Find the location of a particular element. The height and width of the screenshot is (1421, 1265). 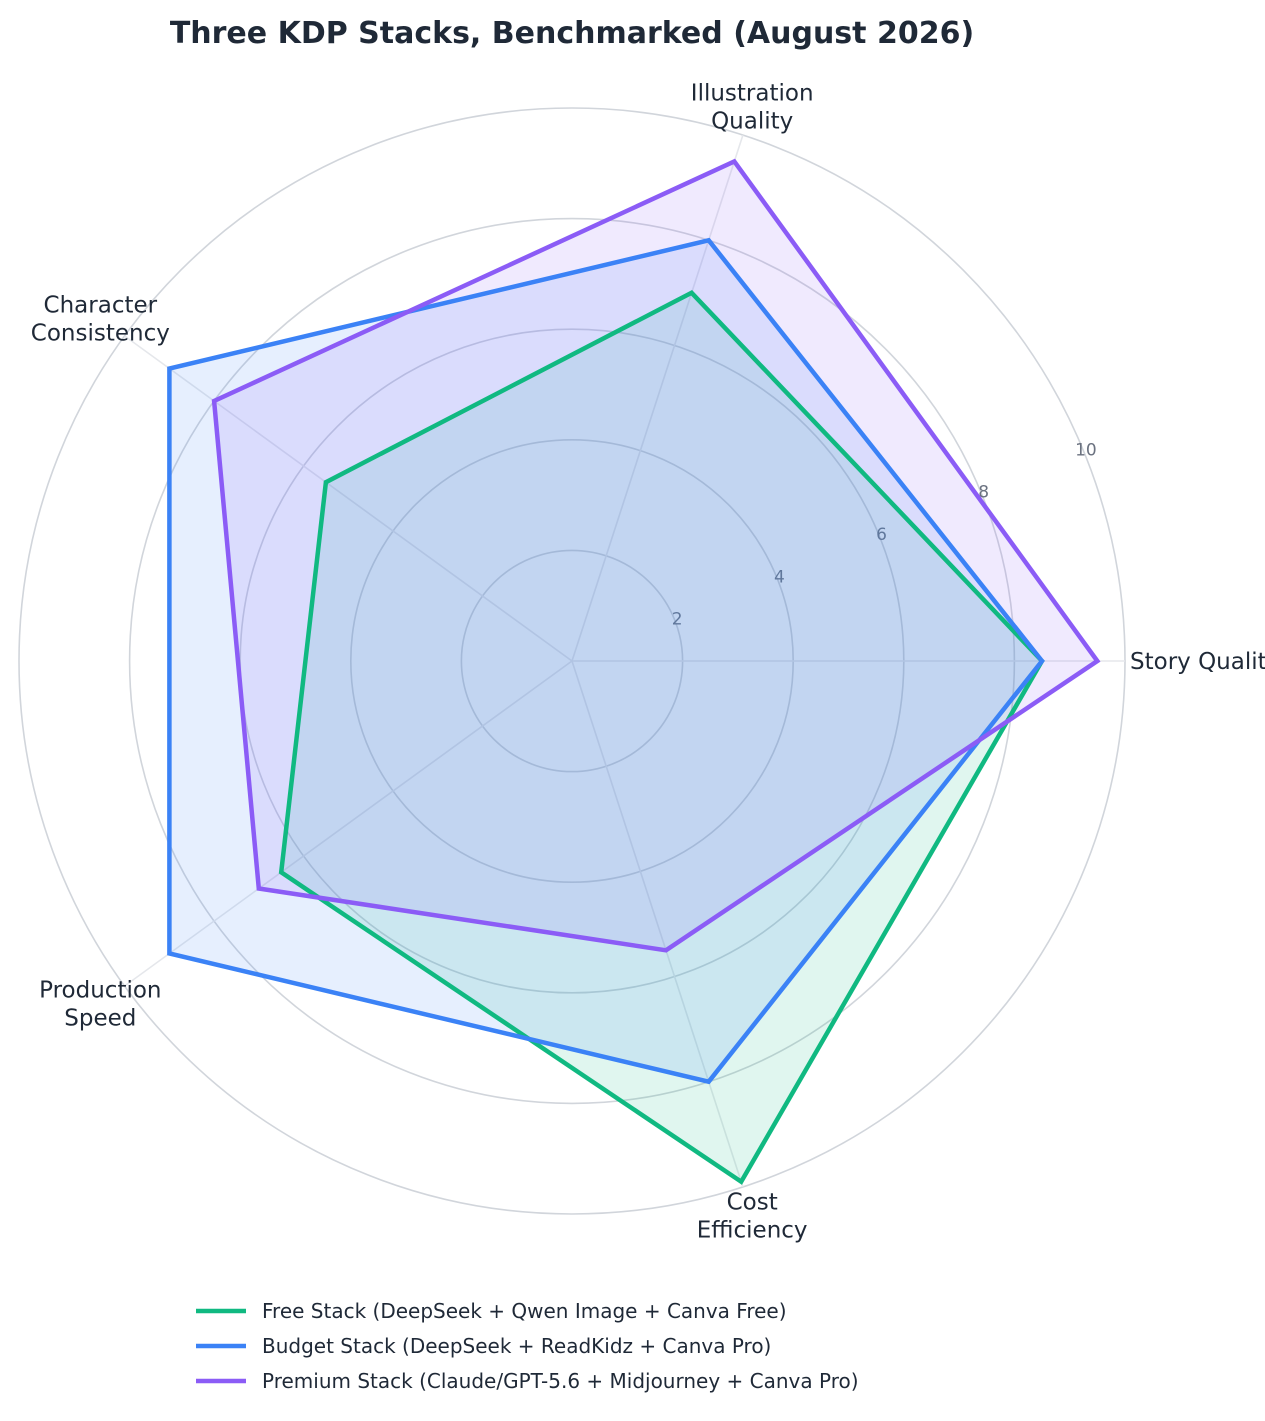

axis-label-3: Character Consistency is located at coordinates (100, 319).